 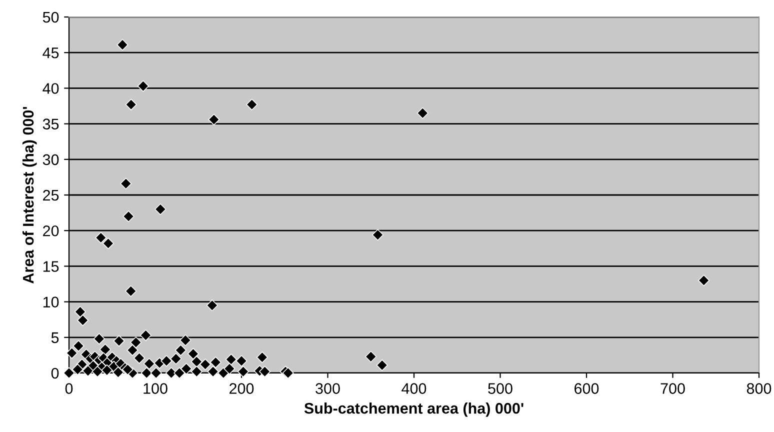 What do you see at coordinates (242, 388) in the screenshot?
I see `x-tick-label: 200` at bounding box center [242, 388].